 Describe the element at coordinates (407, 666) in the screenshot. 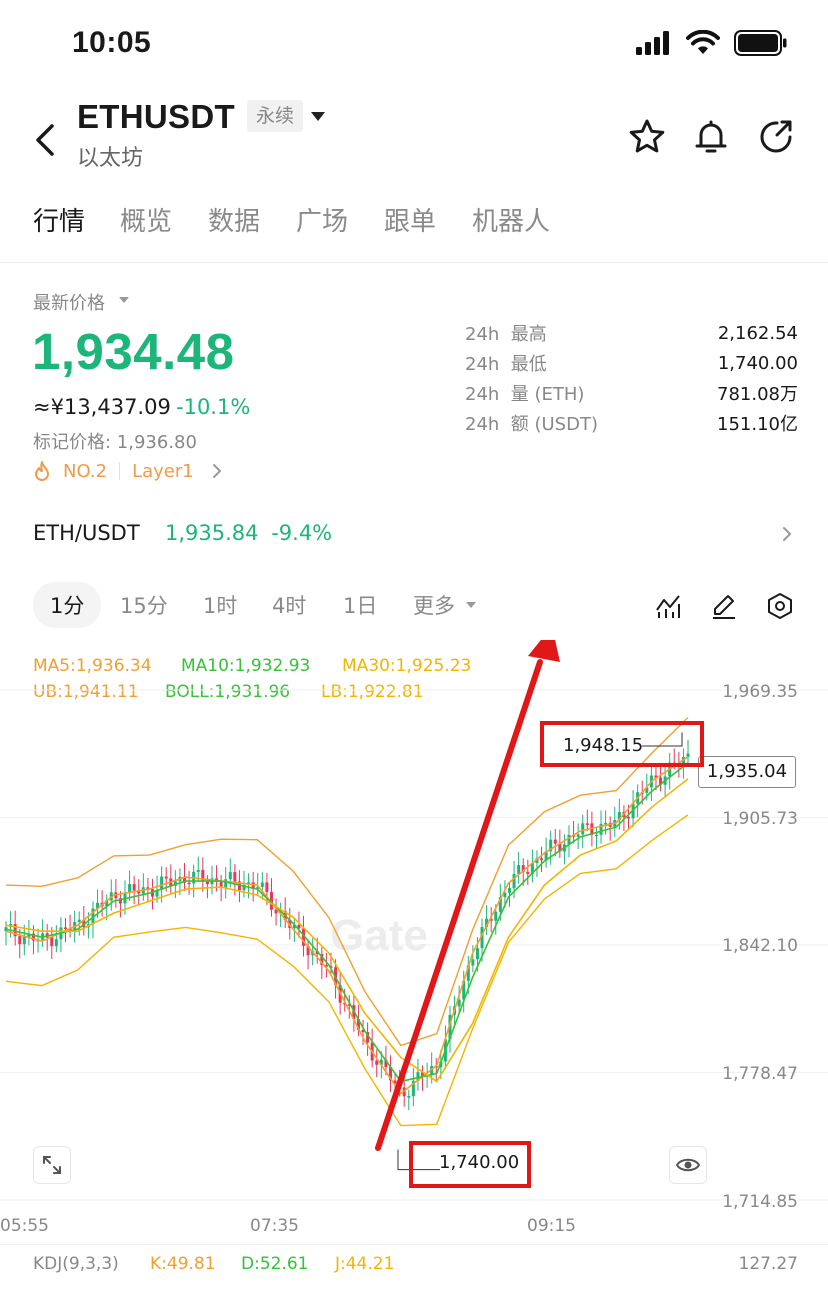

I see `ma30-legend: MA30:1,925.23` at that location.